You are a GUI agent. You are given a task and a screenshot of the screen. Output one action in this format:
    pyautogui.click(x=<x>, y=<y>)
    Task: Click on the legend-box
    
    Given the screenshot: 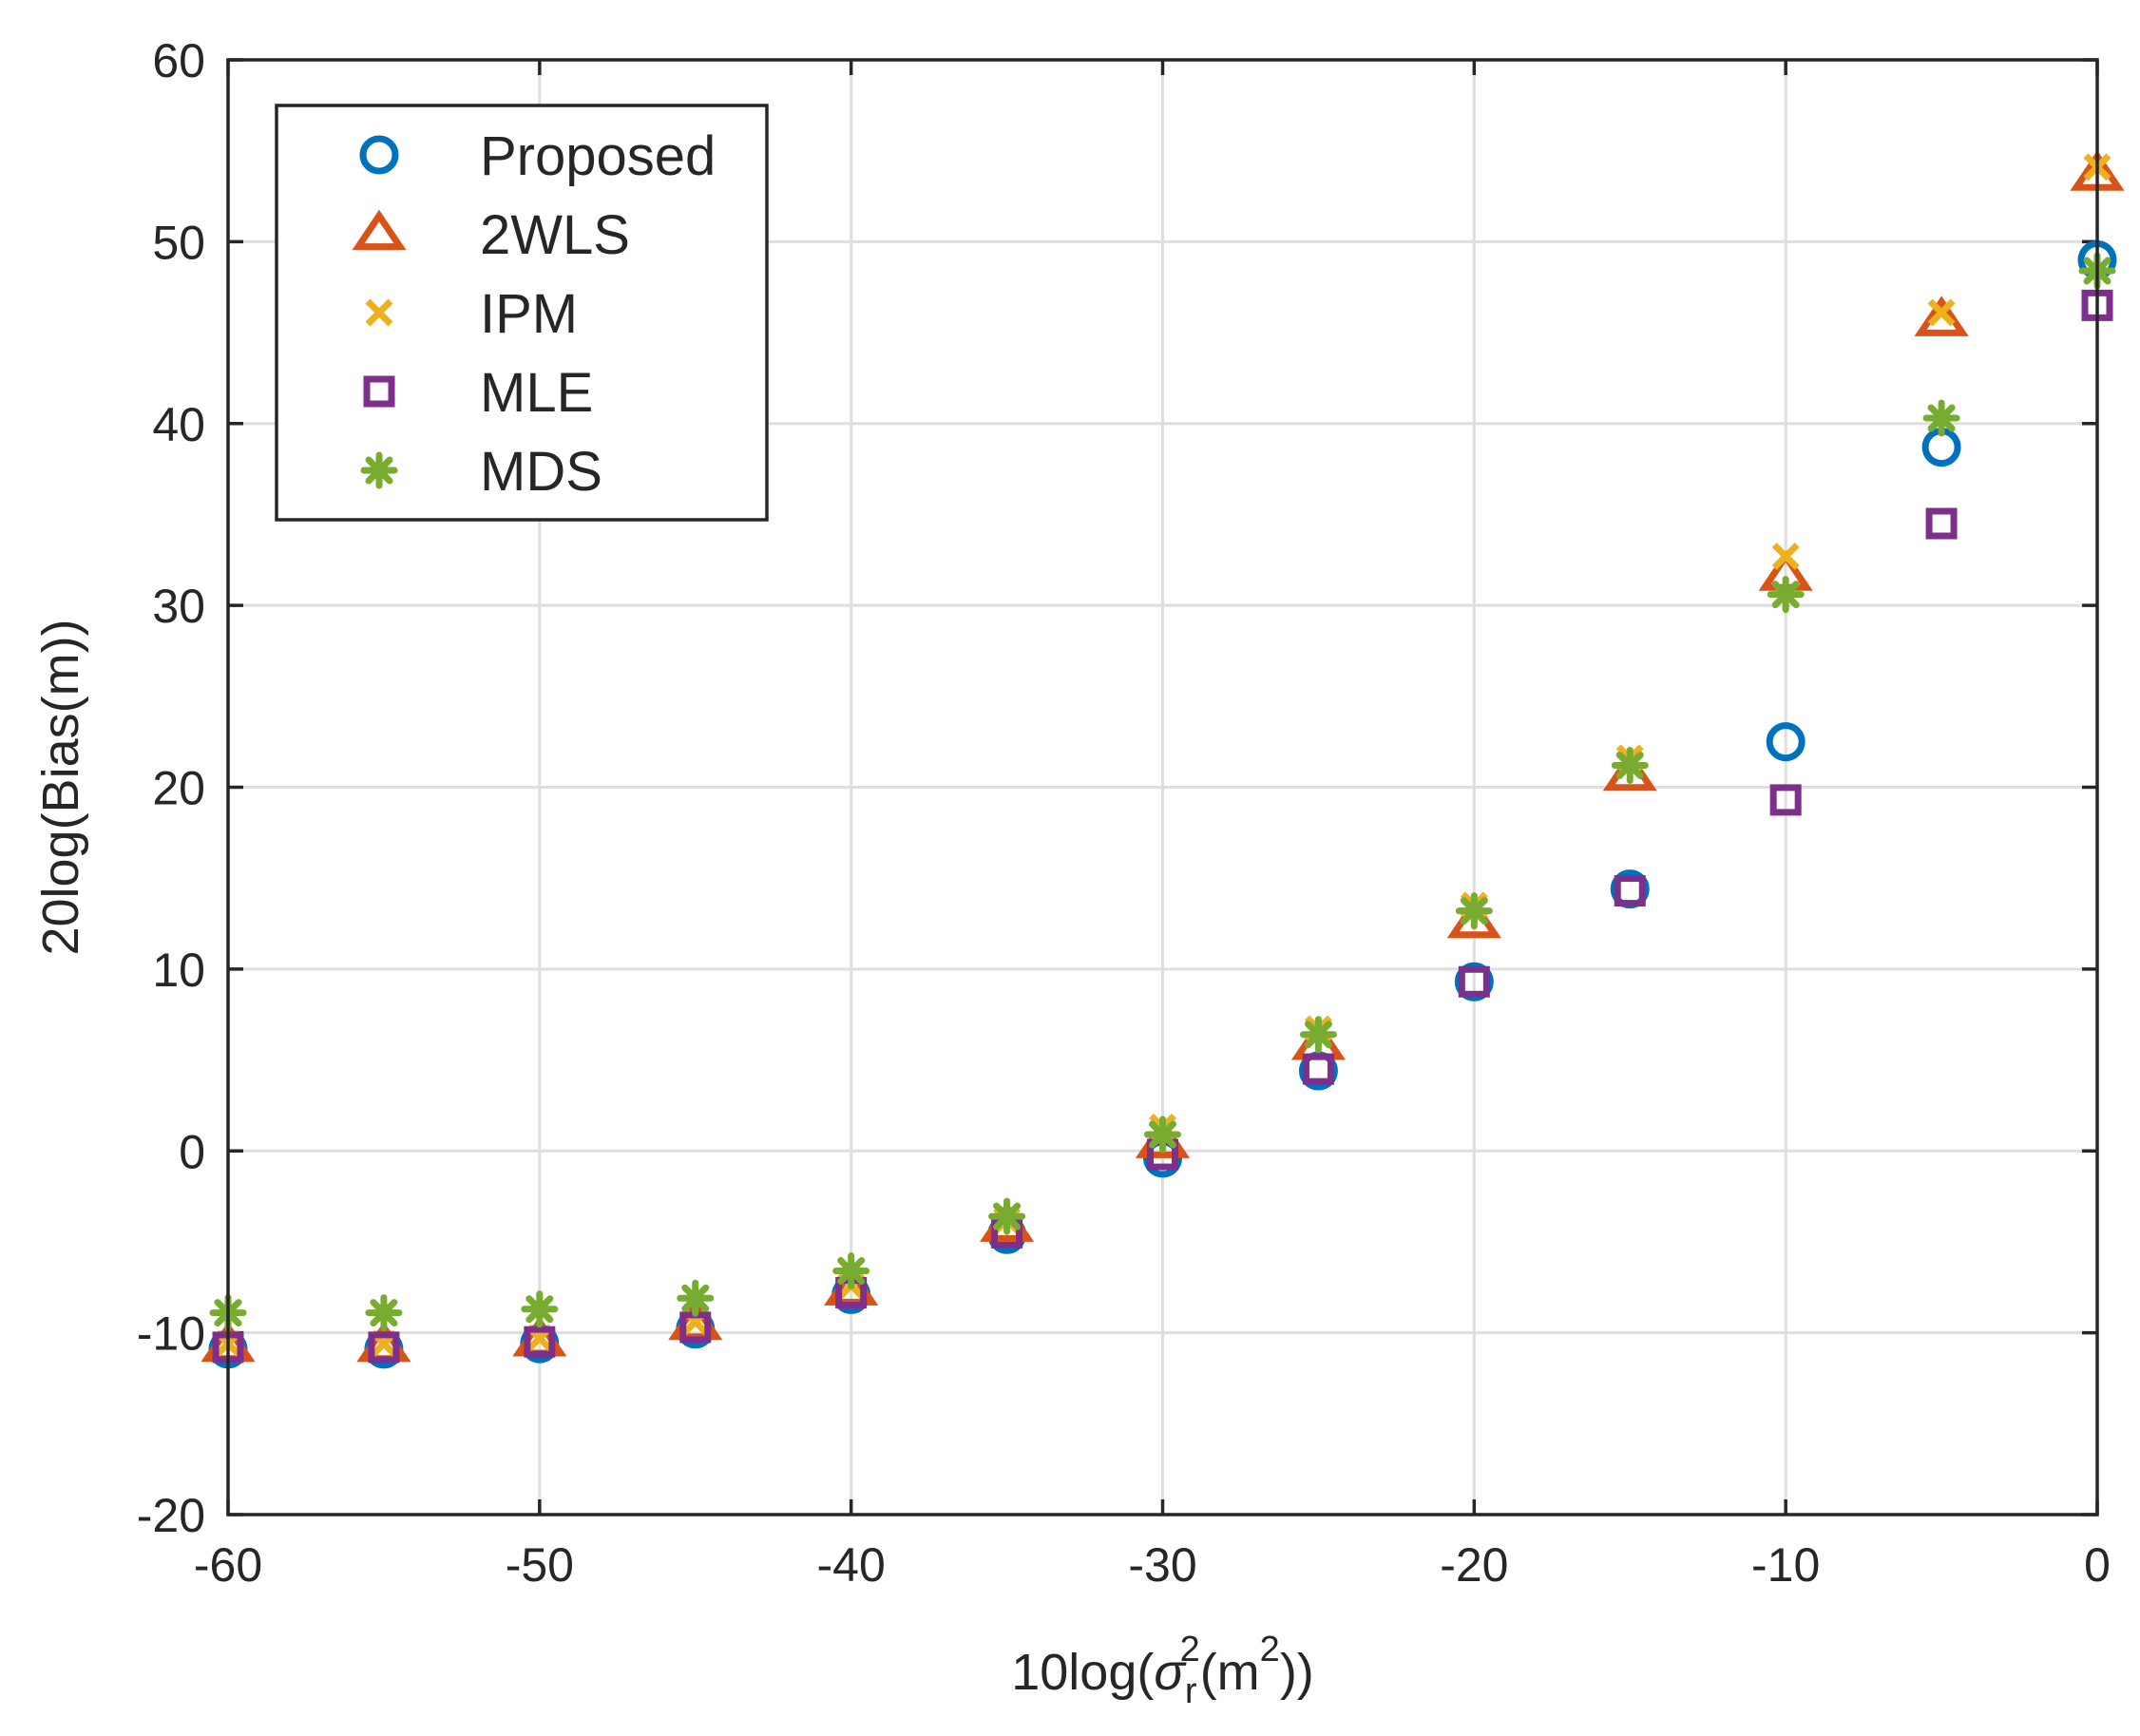 What is the action you would take?
    pyautogui.click(x=522, y=313)
    